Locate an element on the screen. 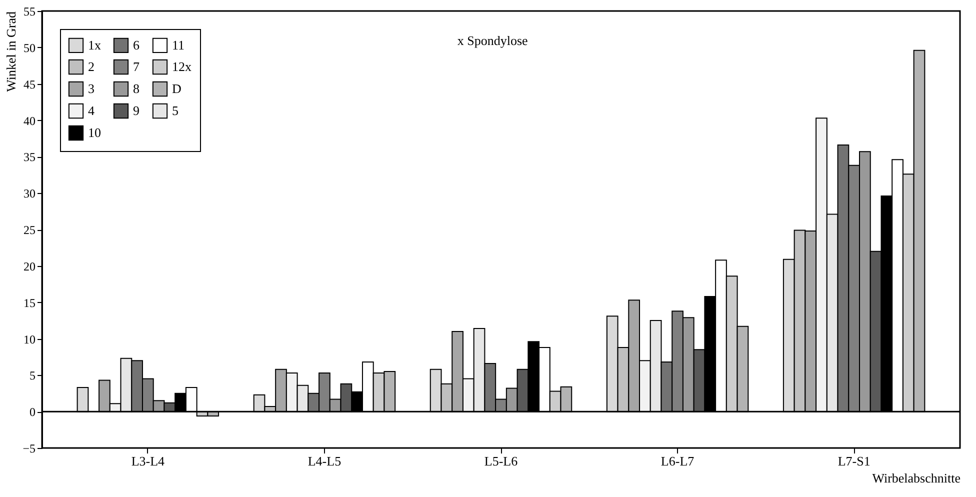 The height and width of the screenshot is (497, 976). y-tick-label: 20 is located at coordinates (30, 266).